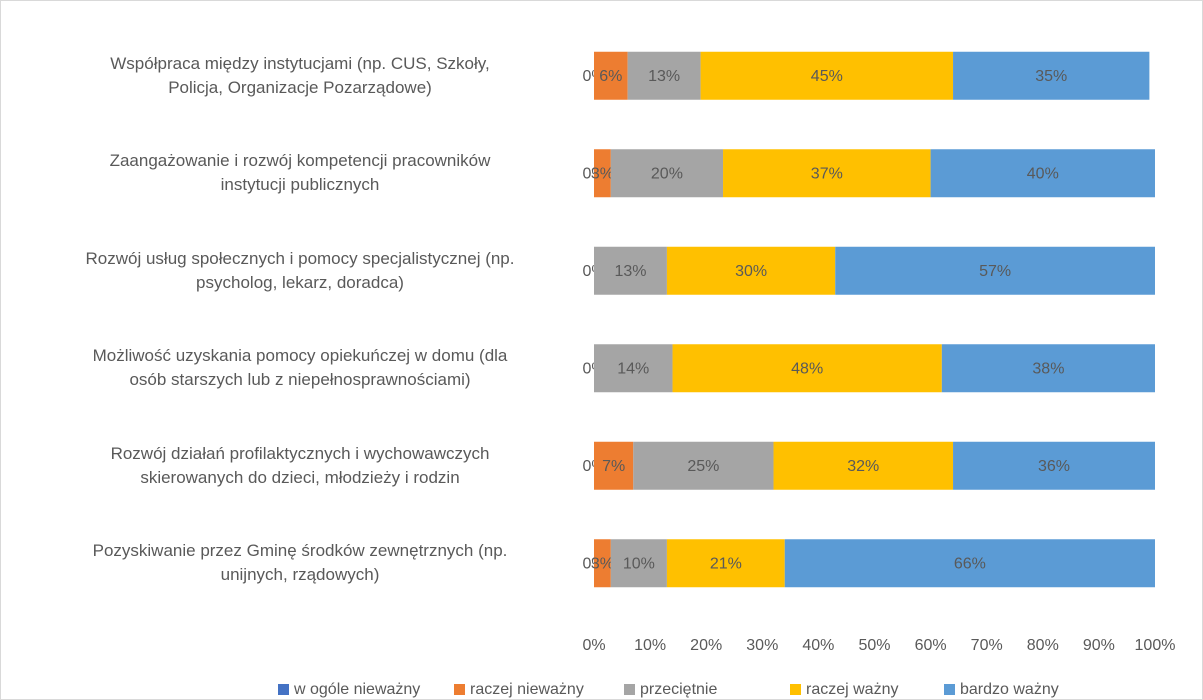  I want to click on data-label: 35%, so click(1051, 76).